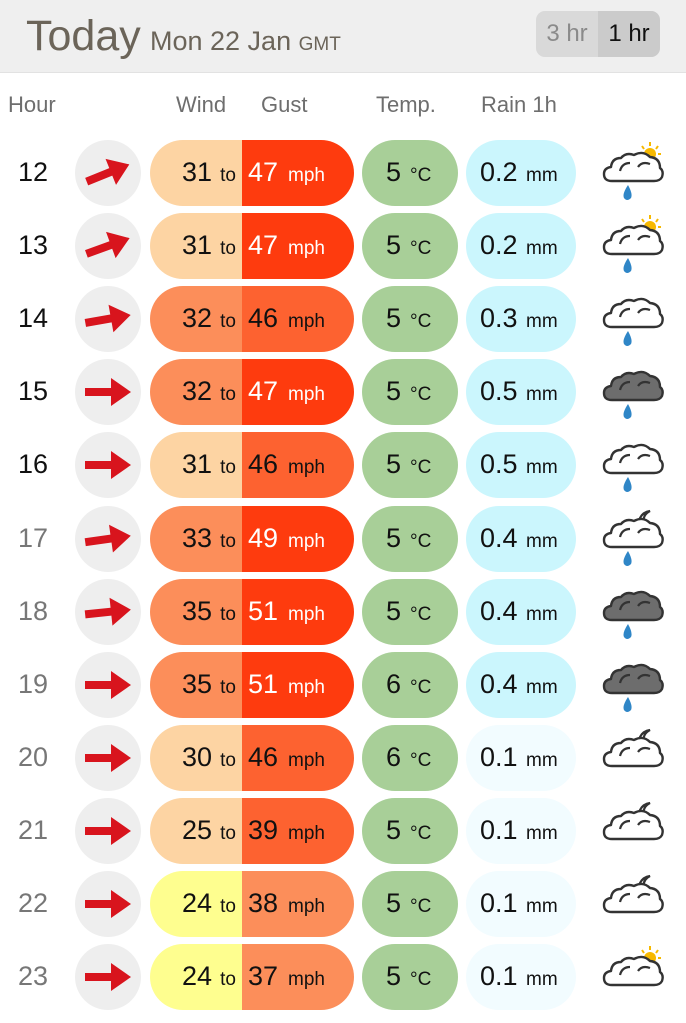 Image resolution: width=686 pixels, height=1023 pixels. What do you see at coordinates (410, 757) in the screenshot?
I see `temperature-pill: 6 °C` at bounding box center [410, 757].